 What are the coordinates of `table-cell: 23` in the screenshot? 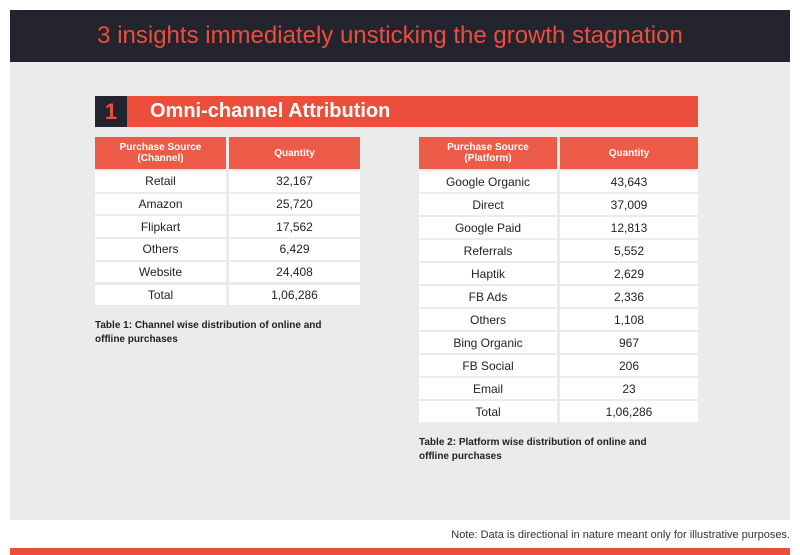 It's located at (629, 388).